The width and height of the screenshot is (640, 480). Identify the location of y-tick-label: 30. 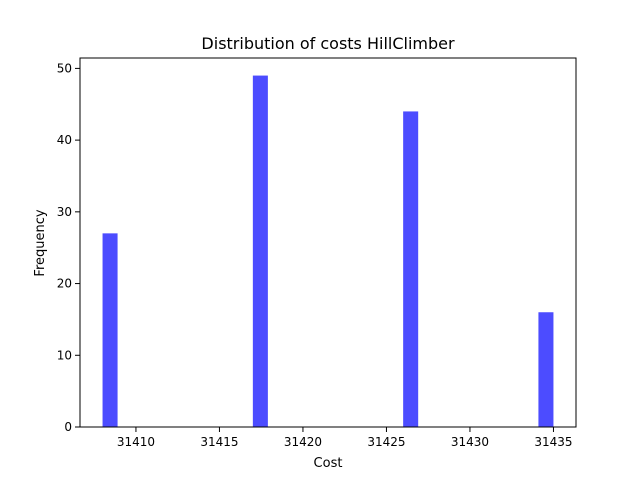
(64, 212).